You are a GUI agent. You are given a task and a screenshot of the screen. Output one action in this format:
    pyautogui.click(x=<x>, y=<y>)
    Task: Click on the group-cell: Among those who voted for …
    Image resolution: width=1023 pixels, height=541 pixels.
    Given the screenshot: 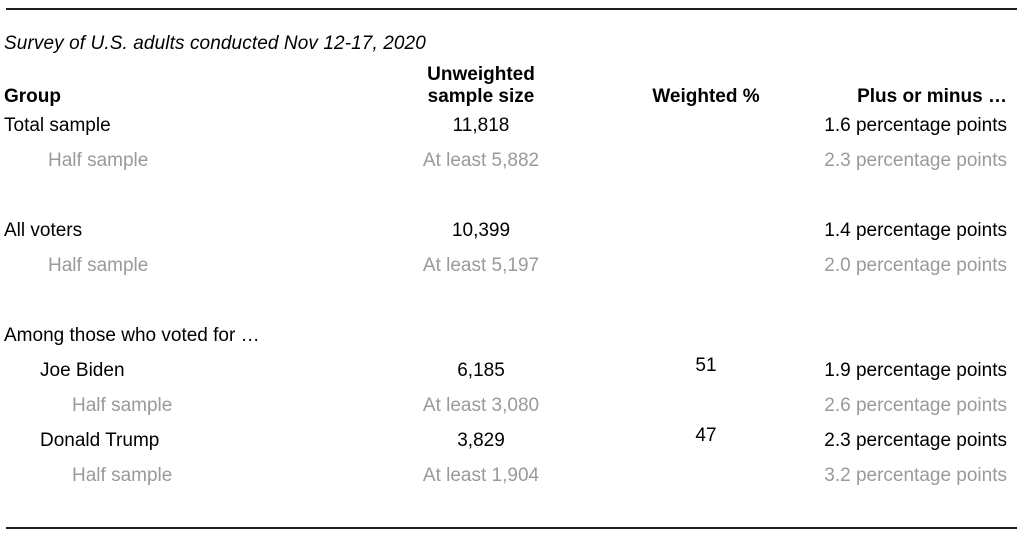 What is the action you would take?
    pyautogui.click(x=132, y=335)
    